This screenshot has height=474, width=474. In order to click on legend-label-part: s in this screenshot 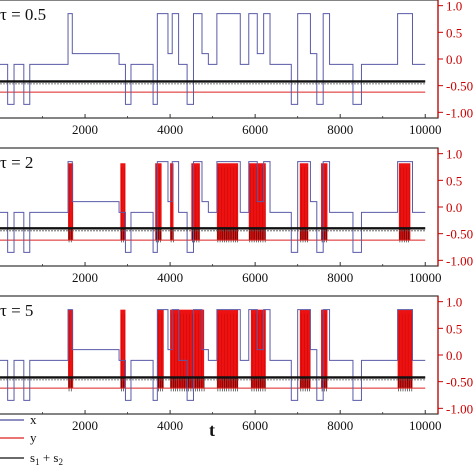, I will do `click(32, 457)`.